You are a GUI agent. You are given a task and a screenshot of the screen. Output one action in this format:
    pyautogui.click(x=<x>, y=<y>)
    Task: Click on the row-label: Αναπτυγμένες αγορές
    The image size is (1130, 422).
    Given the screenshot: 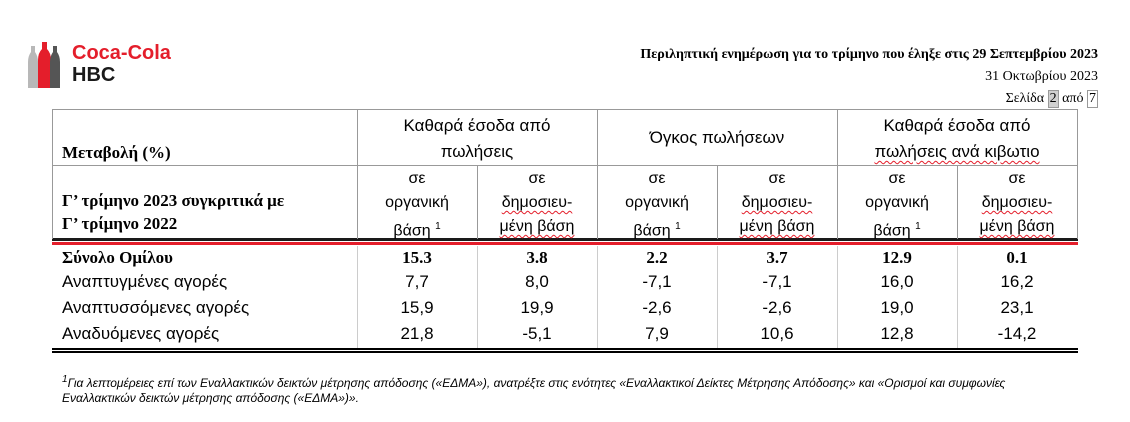 What is the action you would take?
    pyautogui.click(x=145, y=281)
    